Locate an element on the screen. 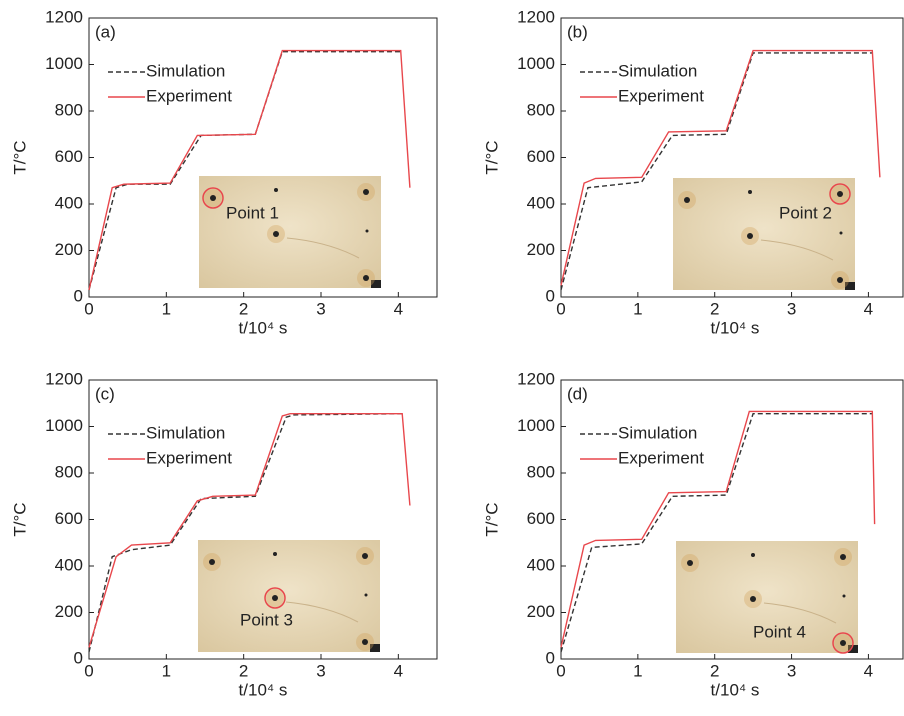  inset-photo: Point 3 is located at coordinates (289, 596).